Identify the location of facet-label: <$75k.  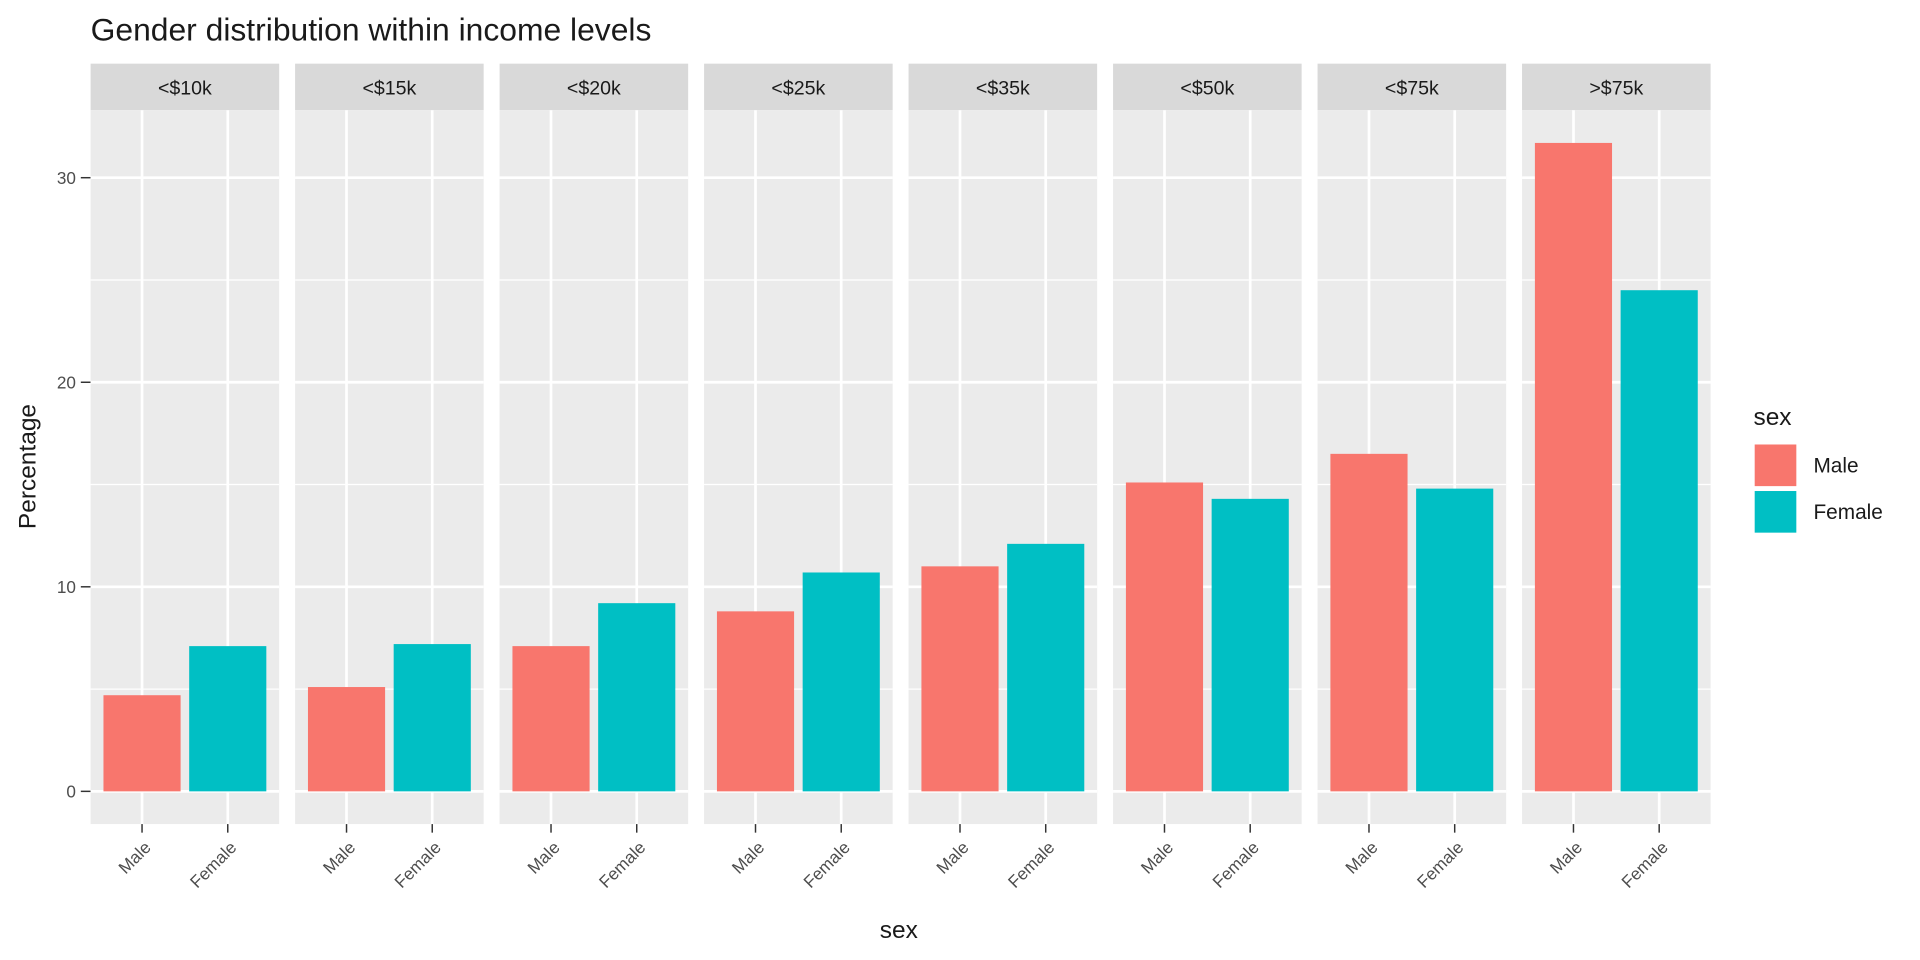
(1412, 88).